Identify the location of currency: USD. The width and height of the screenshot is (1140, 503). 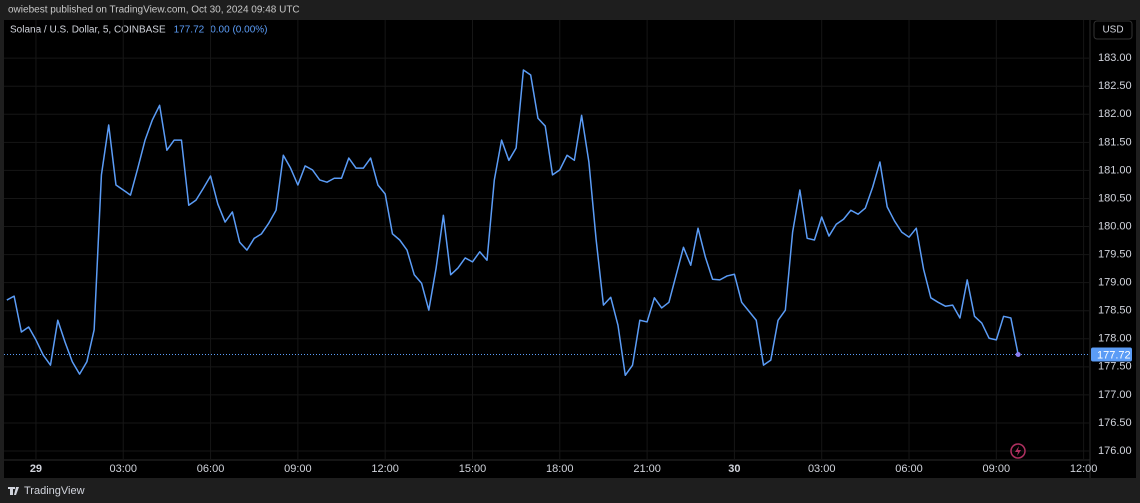
(1112, 30).